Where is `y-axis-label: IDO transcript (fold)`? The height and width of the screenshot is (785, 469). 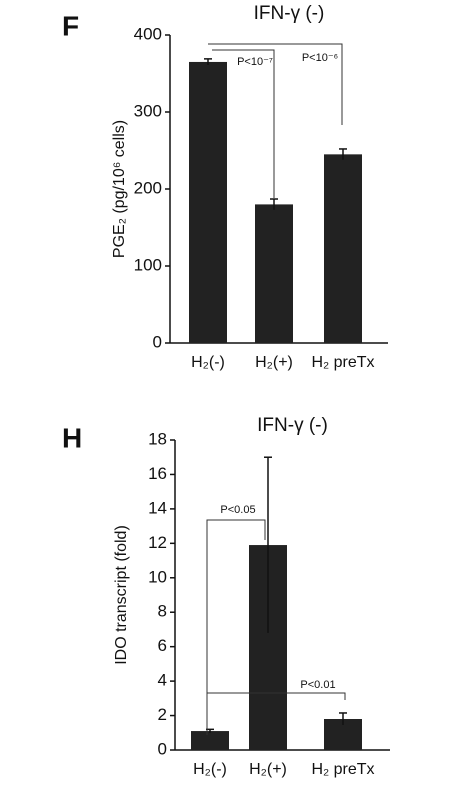
y-axis-label: IDO transcript (fold) is located at coordinates (121, 595).